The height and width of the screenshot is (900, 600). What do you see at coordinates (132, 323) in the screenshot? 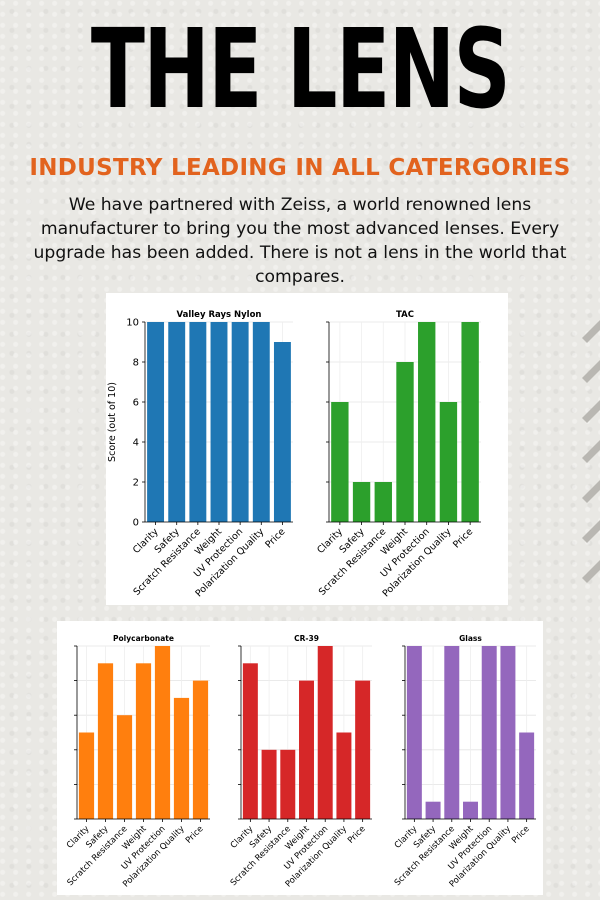
I see `y-tick-label: 10` at bounding box center [132, 323].